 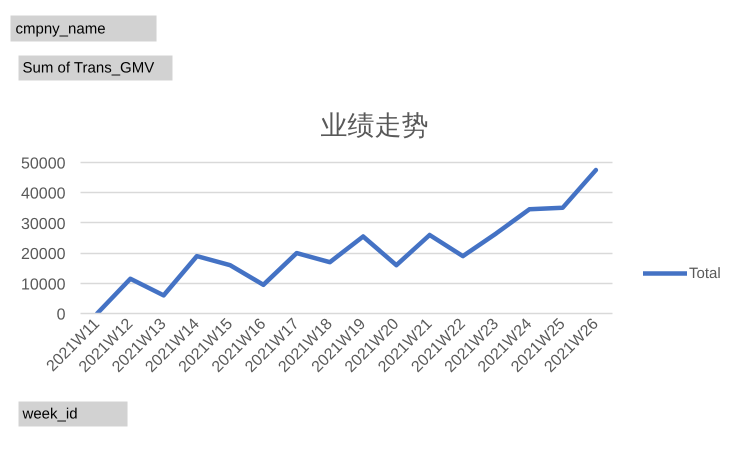 I want to click on text: cmpny_name, so click(x=61, y=29).